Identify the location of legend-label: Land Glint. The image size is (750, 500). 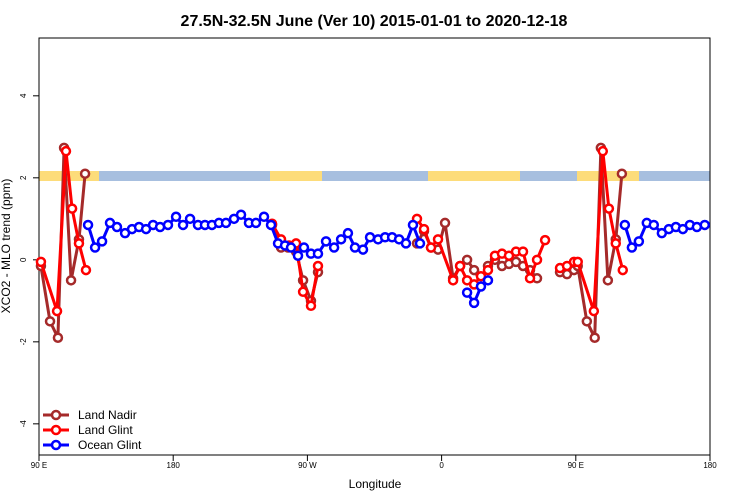
(105, 430).